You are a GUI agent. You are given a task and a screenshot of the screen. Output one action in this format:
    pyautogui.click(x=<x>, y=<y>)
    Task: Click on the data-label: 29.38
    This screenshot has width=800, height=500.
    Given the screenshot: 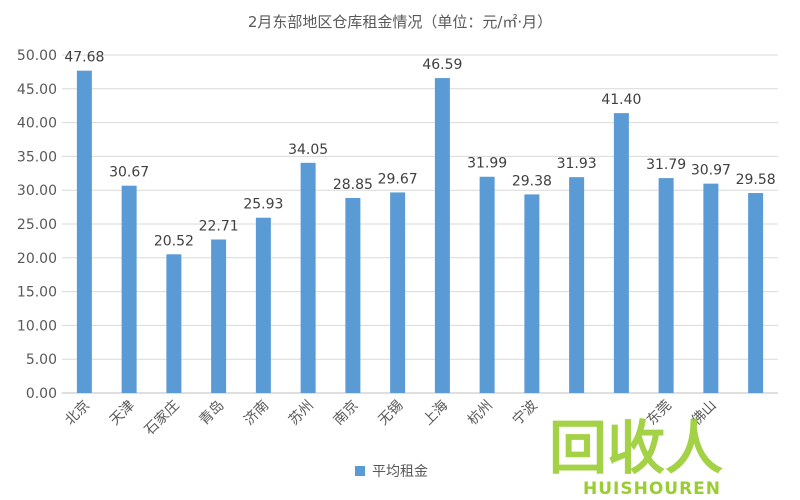 What is the action you would take?
    pyautogui.click(x=532, y=181)
    